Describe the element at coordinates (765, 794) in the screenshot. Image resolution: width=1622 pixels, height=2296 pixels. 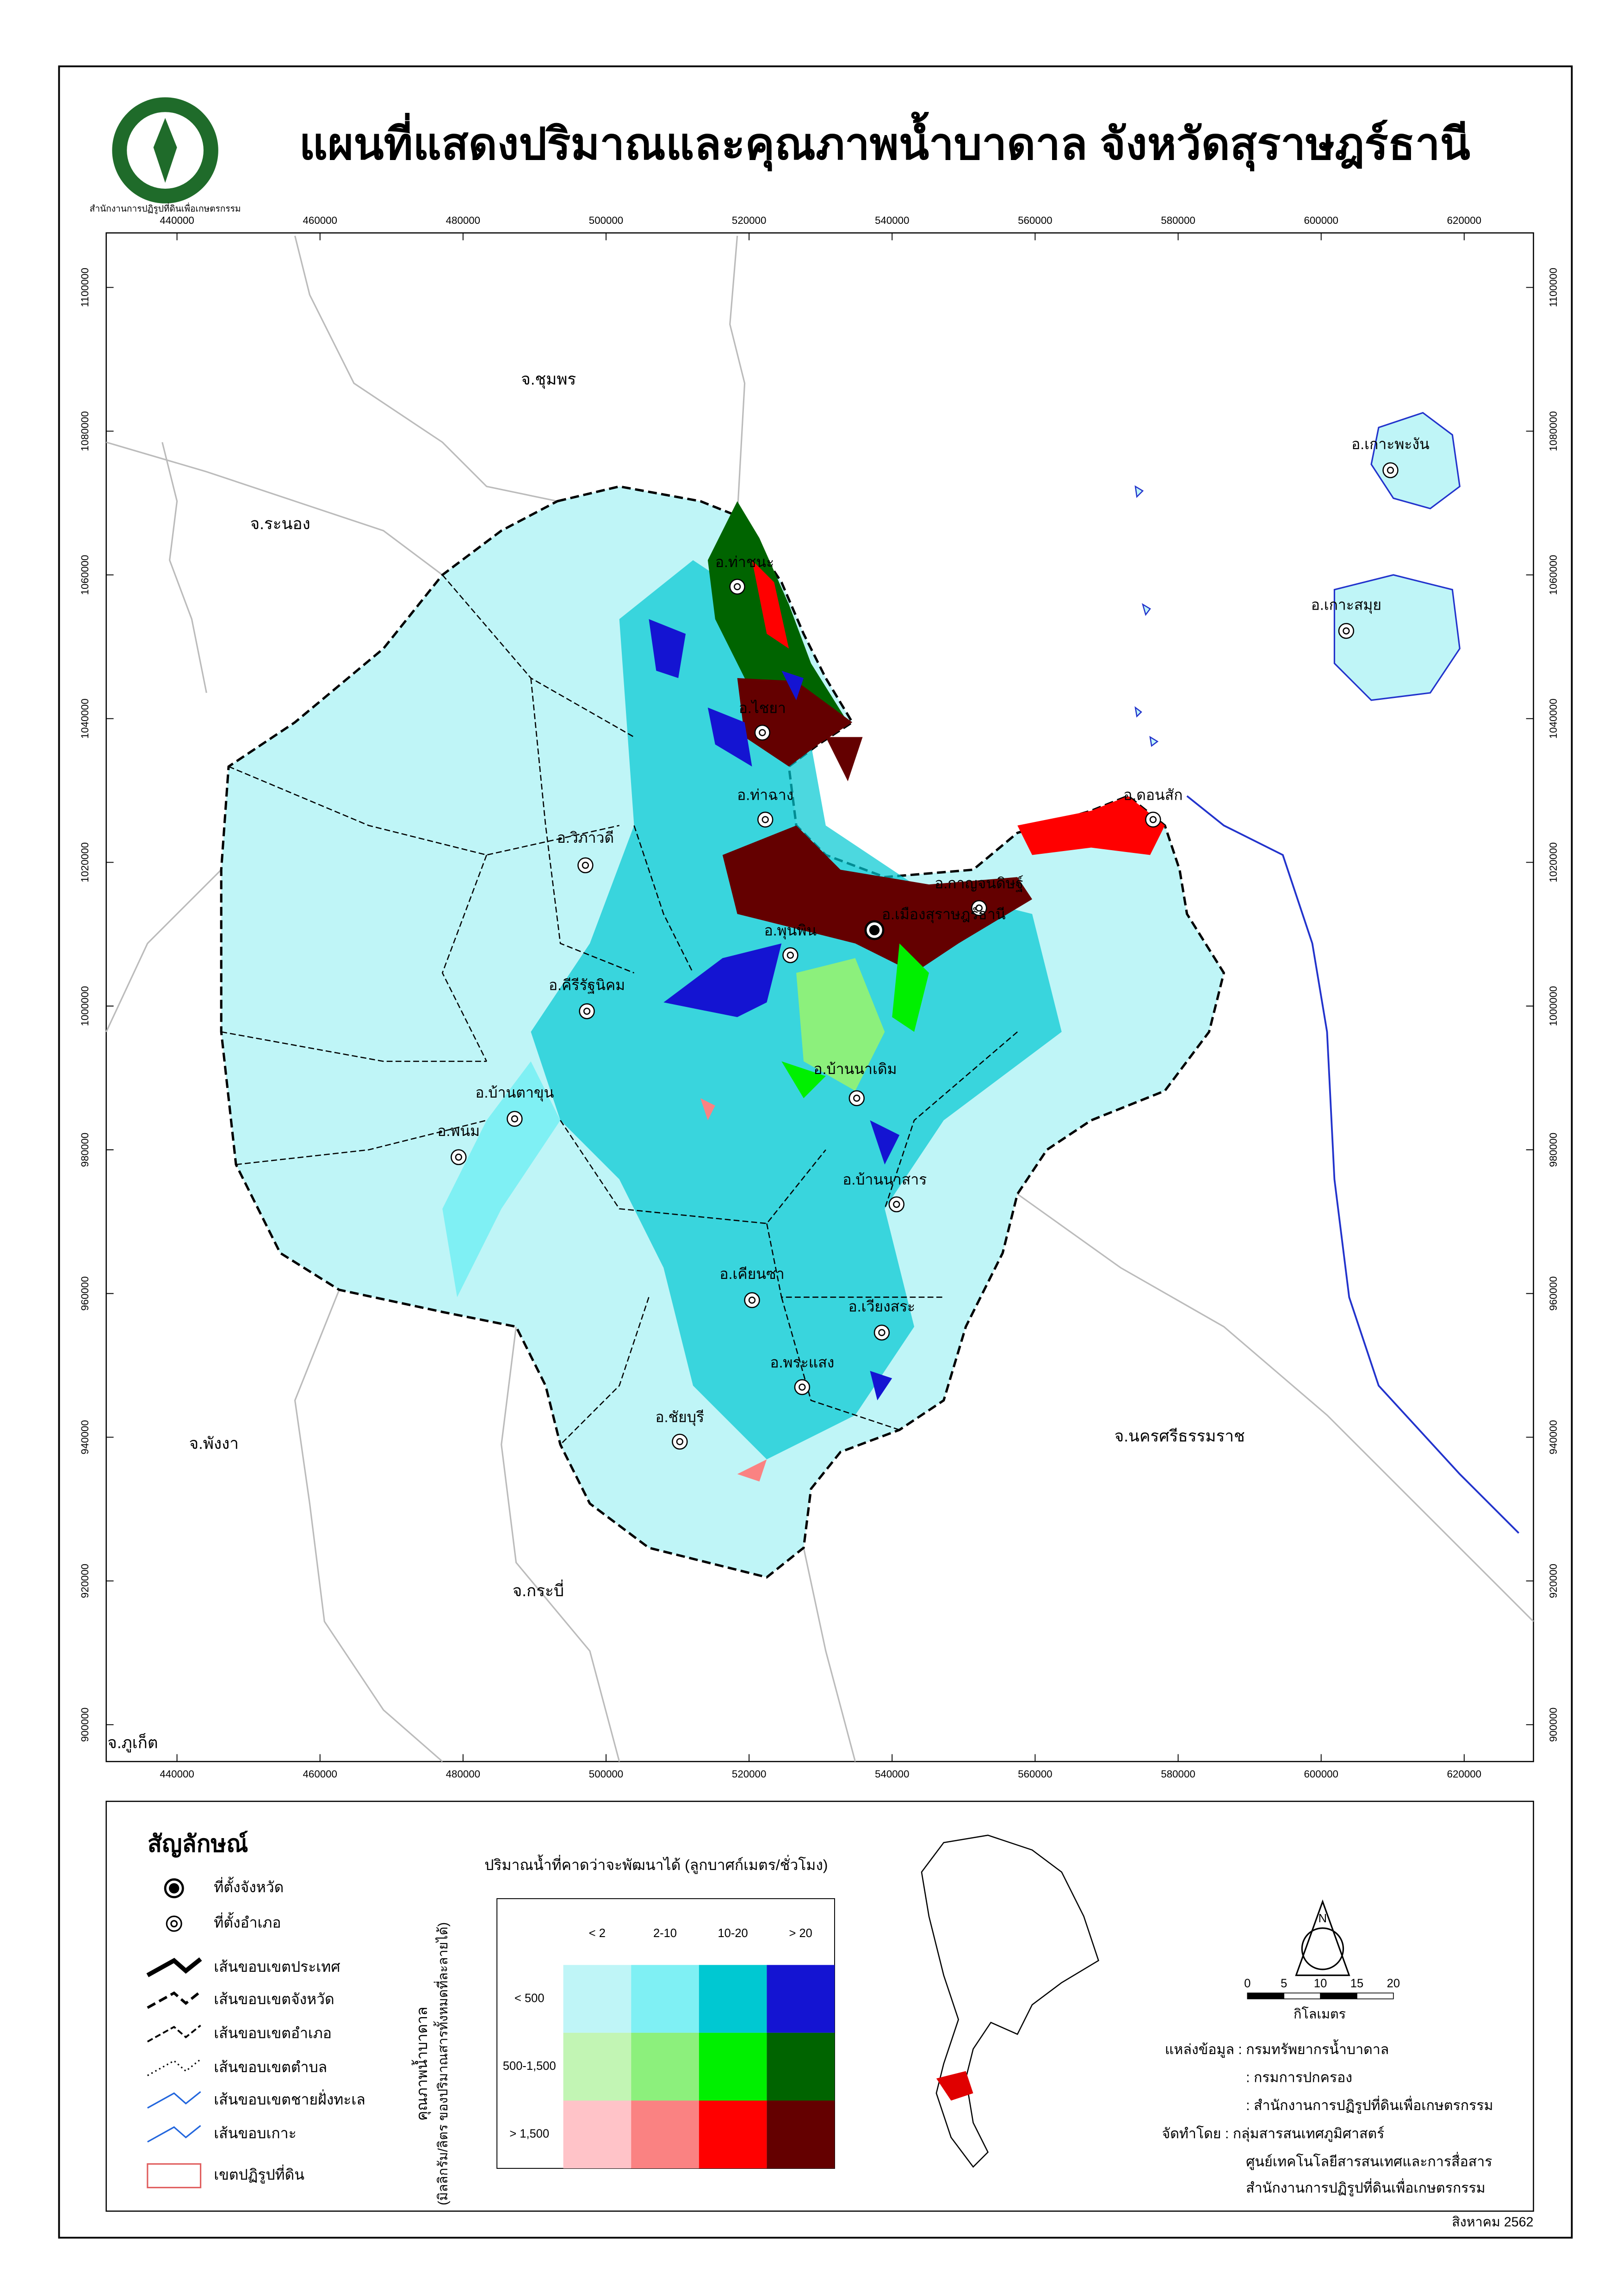
I see `district-label: อ.ท่าฉาง` at that location.